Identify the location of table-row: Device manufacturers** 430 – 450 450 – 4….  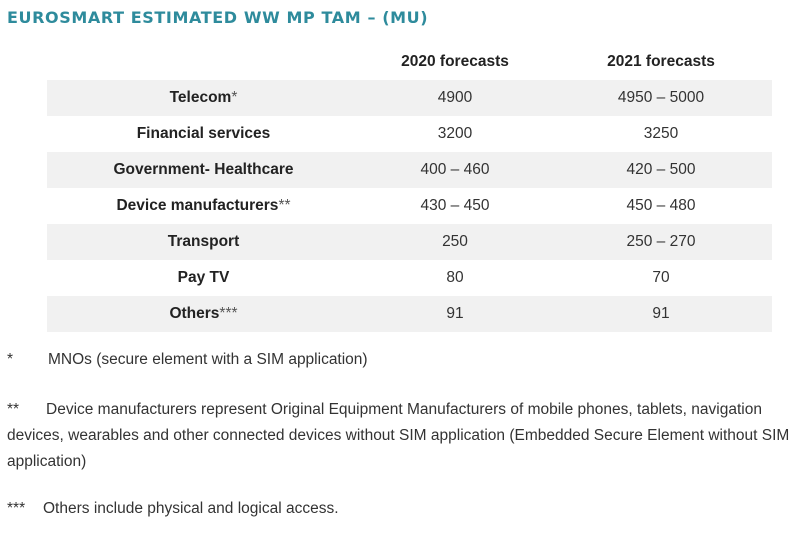
(409, 206).